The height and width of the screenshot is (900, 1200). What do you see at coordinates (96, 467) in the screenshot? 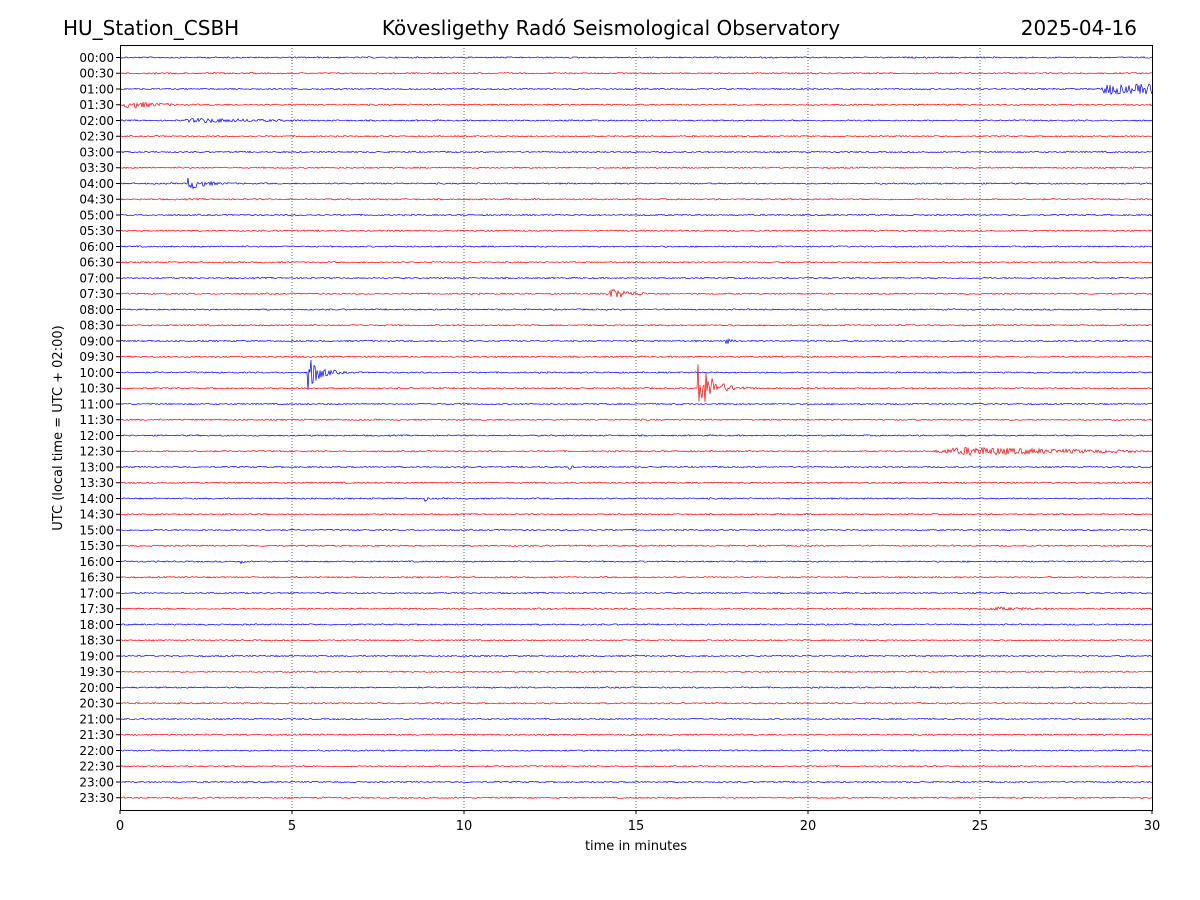
I see `y-tick-label: 13:00` at bounding box center [96, 467].